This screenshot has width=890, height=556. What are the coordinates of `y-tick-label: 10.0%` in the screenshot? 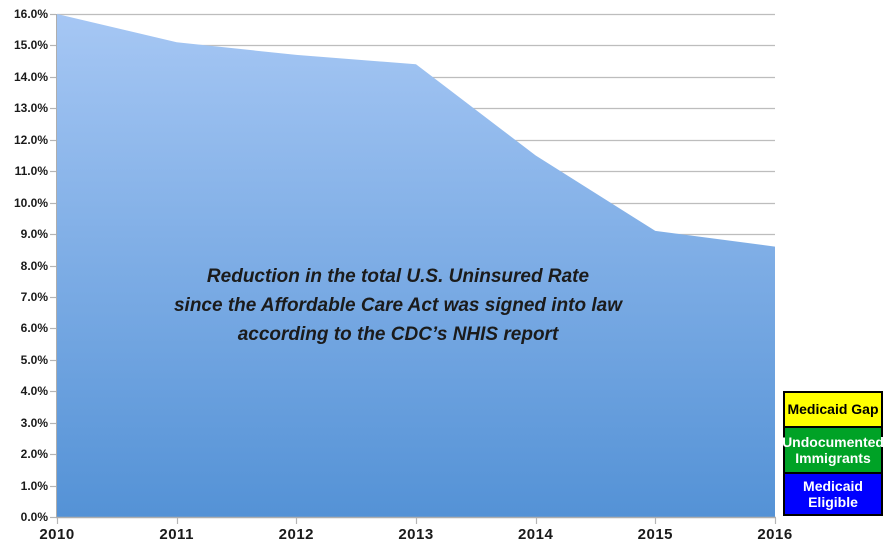 It's located at (30, 202).